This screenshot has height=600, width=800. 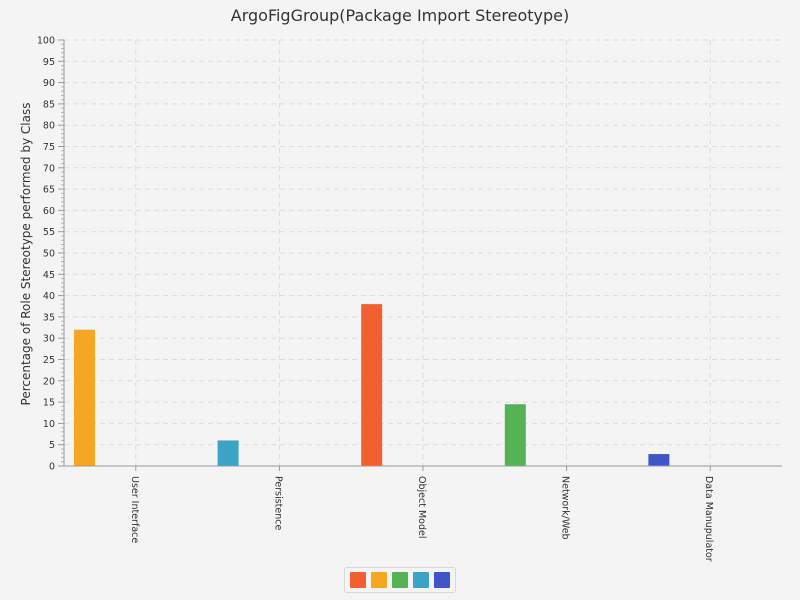 What do you see at coordinates (49, 424) in the screenshot?
I see `y-tick-label: 10` at bounding box center [49, 424].